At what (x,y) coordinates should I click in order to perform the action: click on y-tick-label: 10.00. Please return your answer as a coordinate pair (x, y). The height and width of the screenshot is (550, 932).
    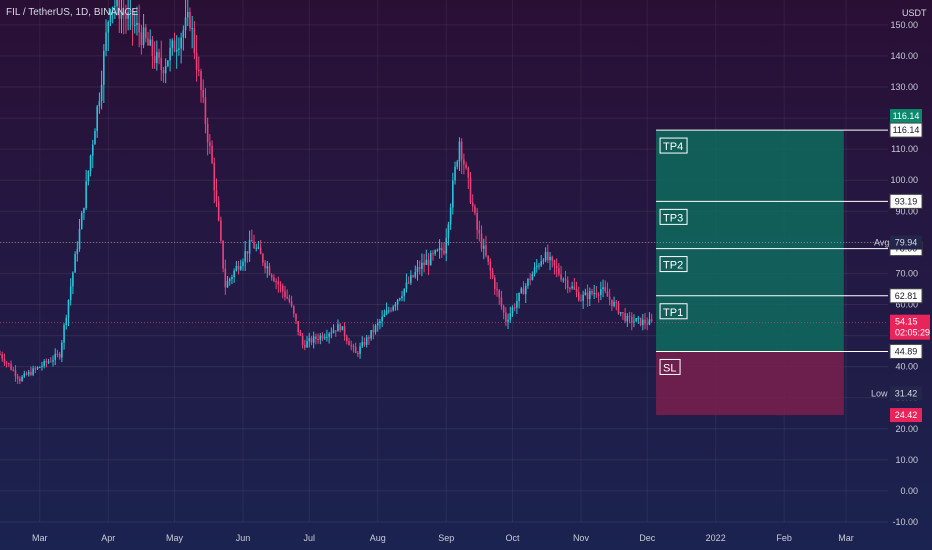
    Looking at the image, I should click on (906, 460).